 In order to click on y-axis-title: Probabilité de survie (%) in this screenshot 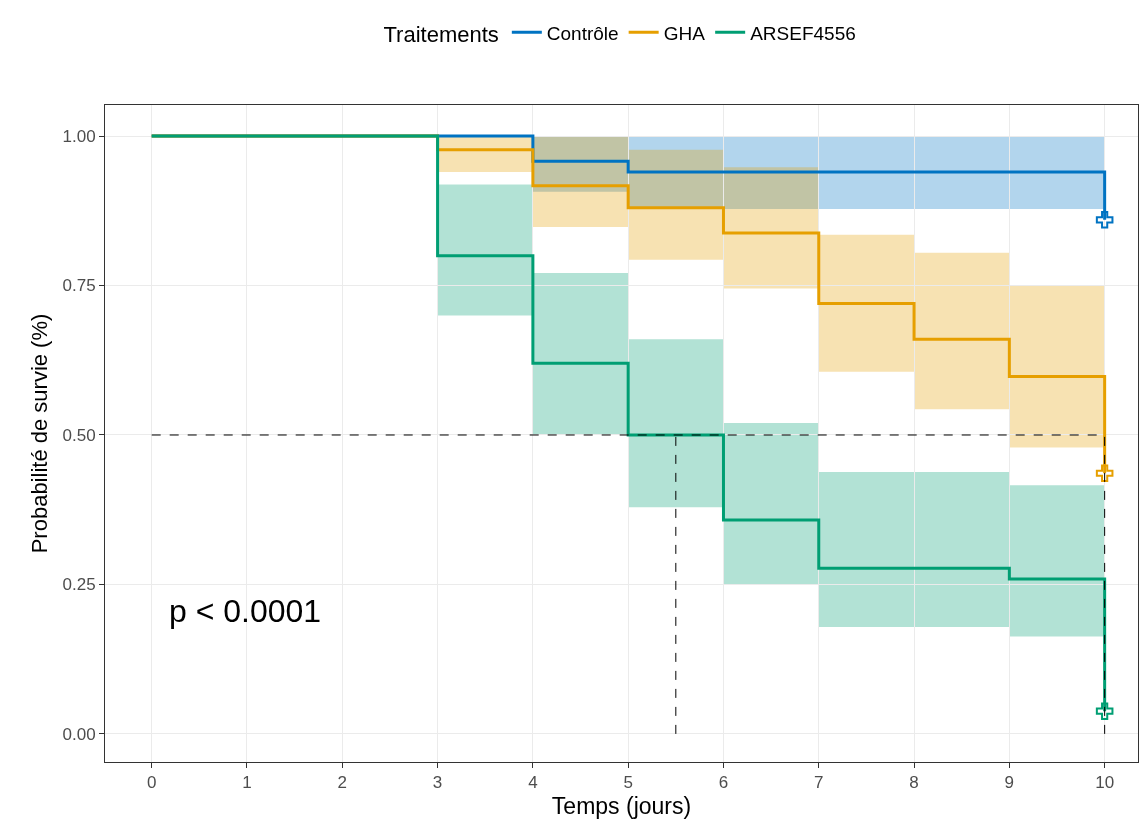, I will do `click(40, 433)`.